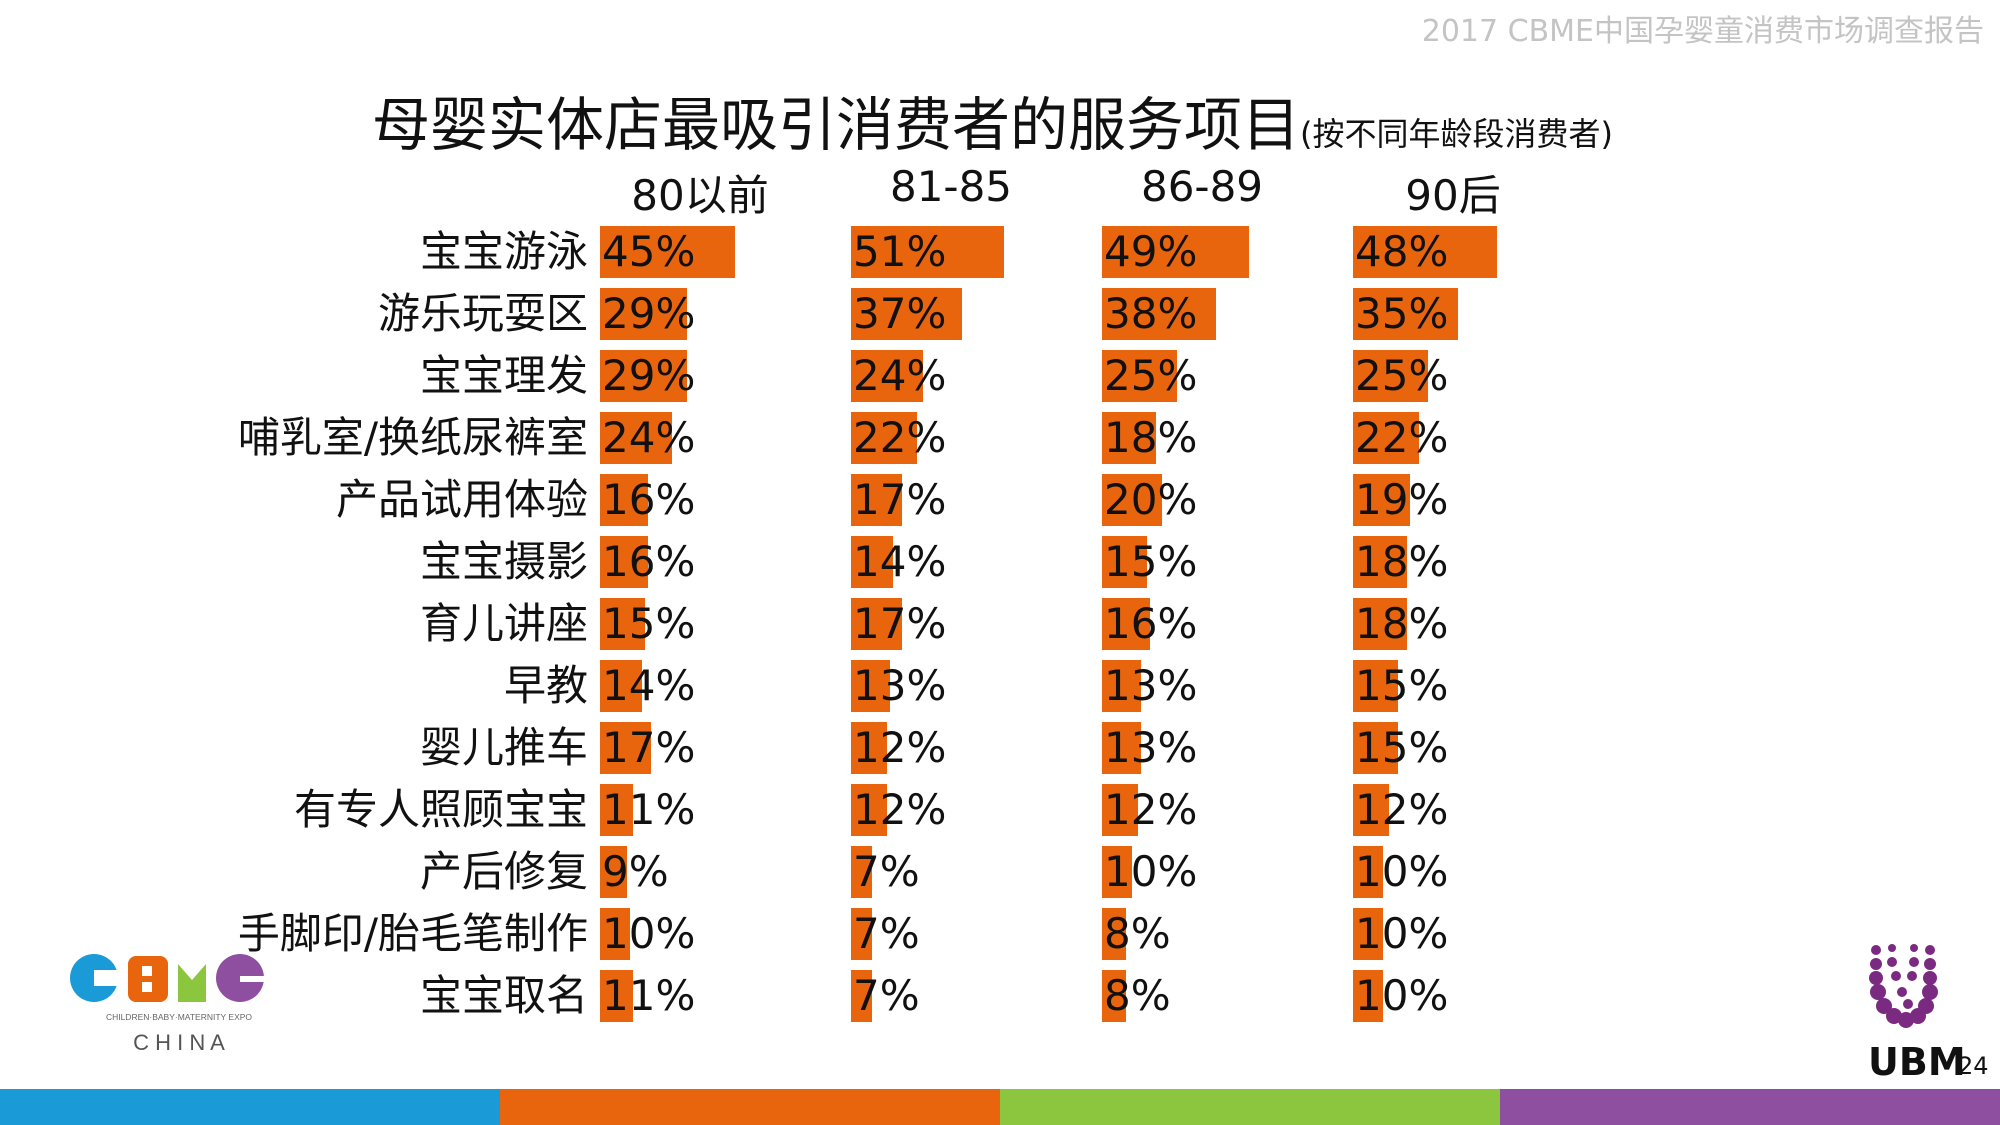  Describe the element at coordinates (1151, 313) in the screenshot. I see `data-label: 38%` at that location.